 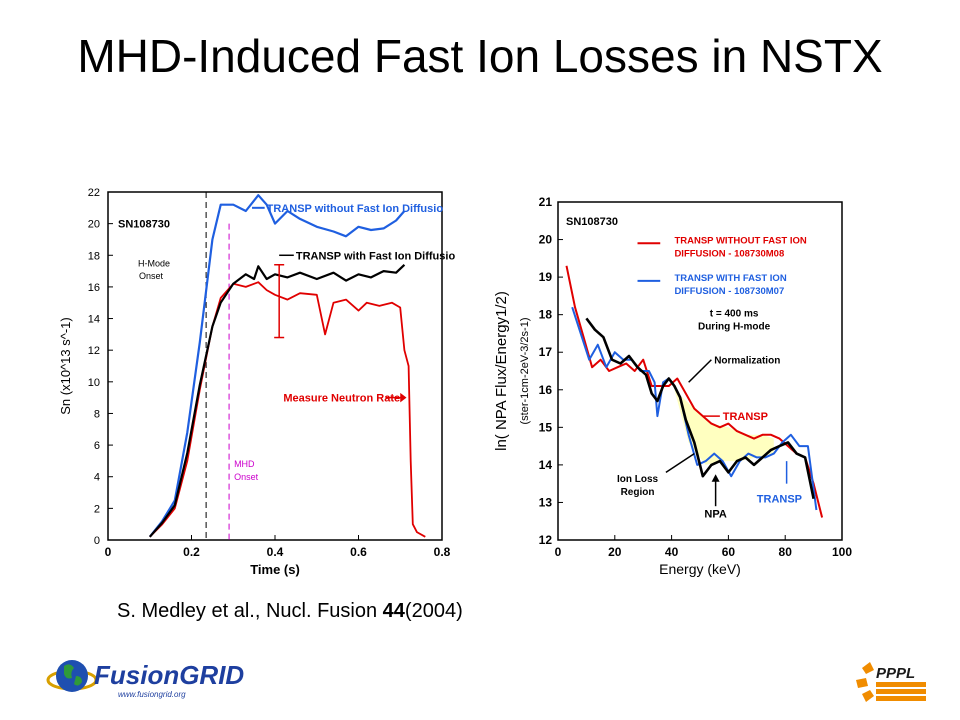 What do you see at coordinates (154, 263) in the screenshot?
I see `h-mode-label: H-Mode` at bounding box center [154, 263].